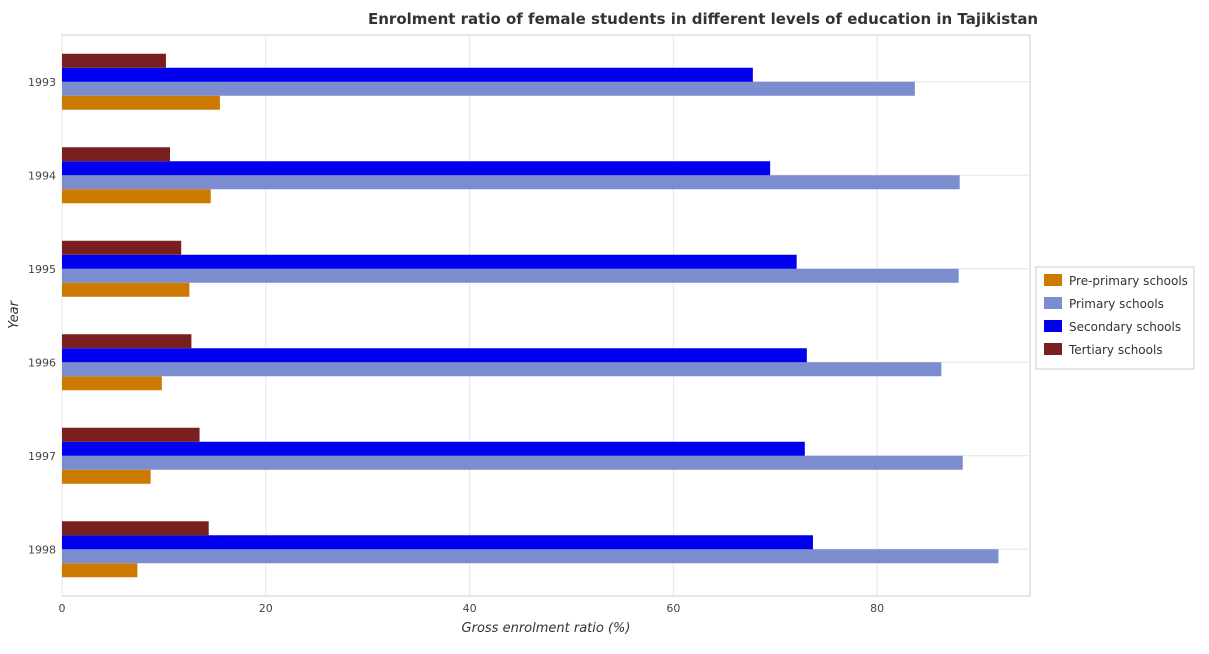  What do you see at coordinates (42, 362) in the screenshot?
I see `y-tick-label: 1996` at bounding box center [42, 362].